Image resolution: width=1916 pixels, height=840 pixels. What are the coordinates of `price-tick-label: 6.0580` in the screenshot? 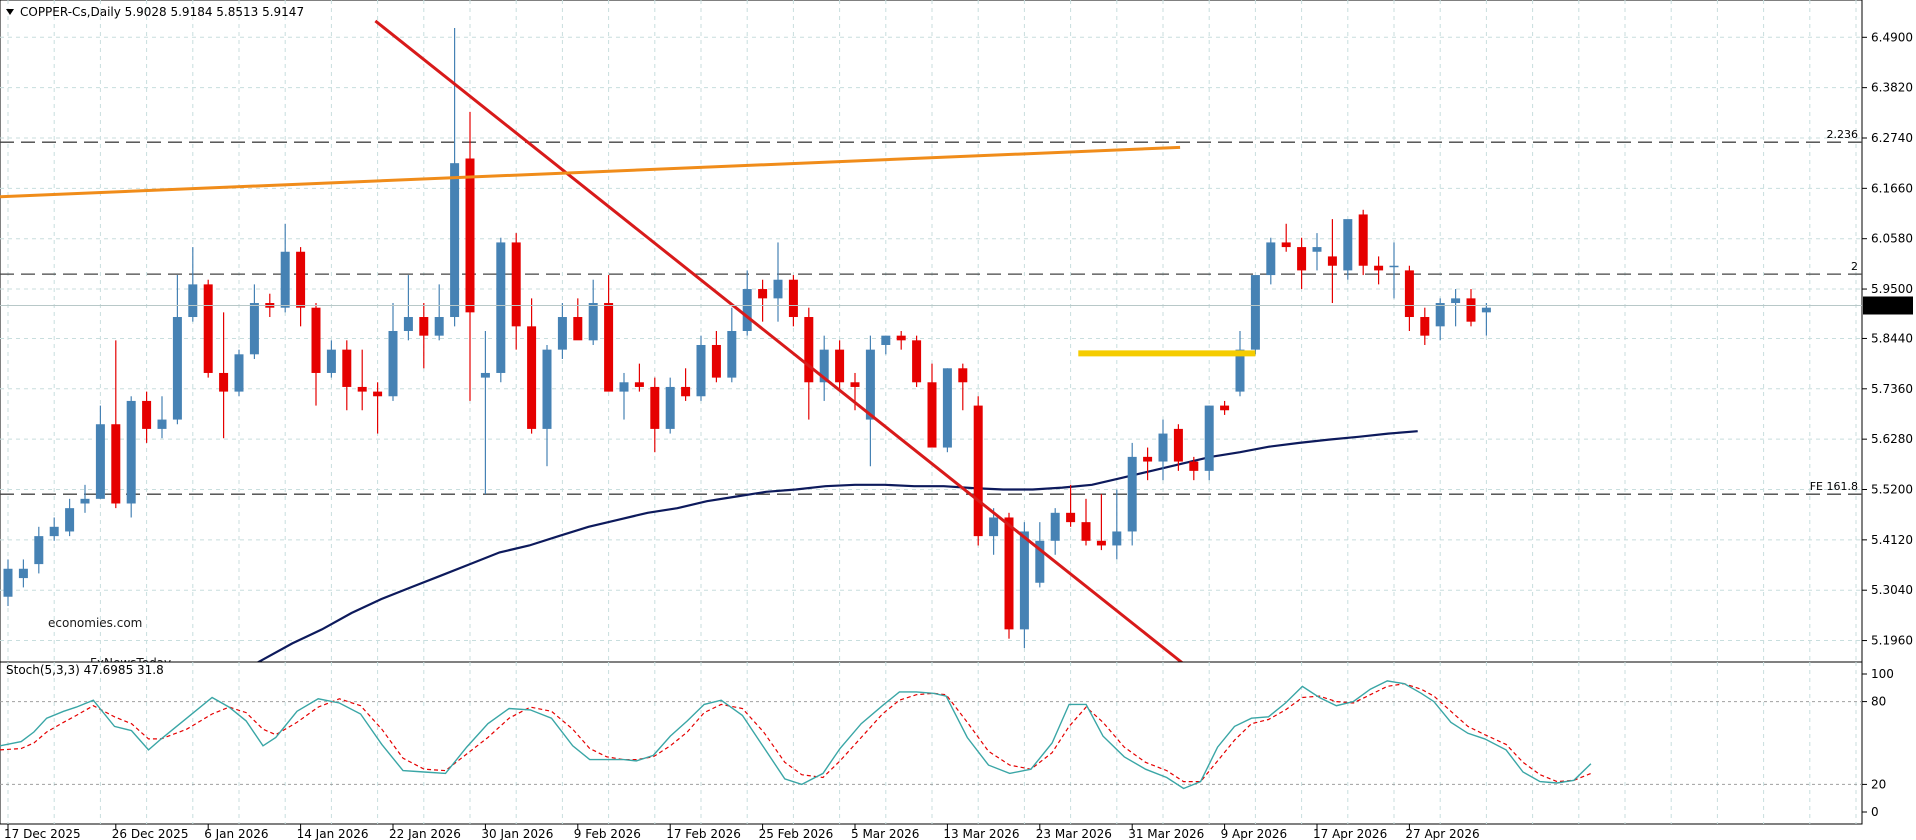 It's located at (1892, 239).